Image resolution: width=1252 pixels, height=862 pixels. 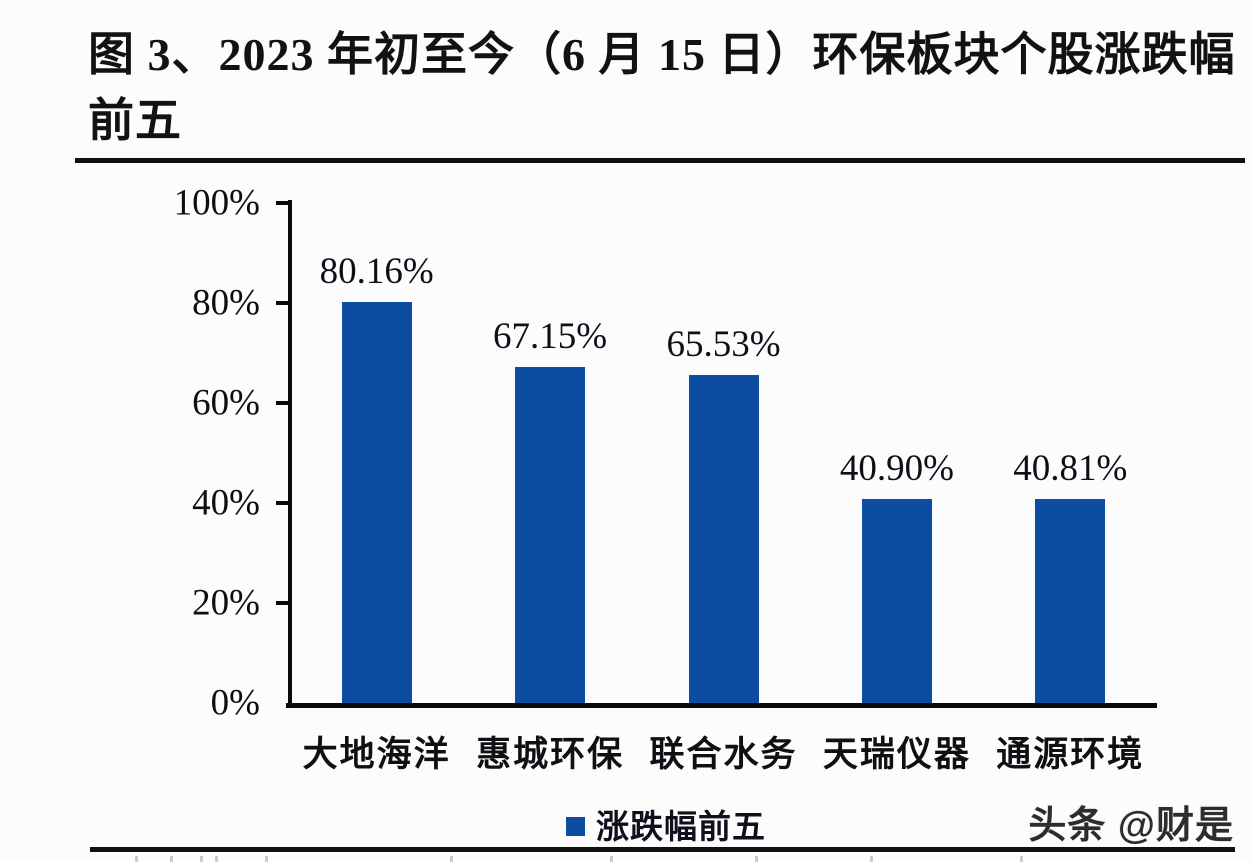 I want to click on bar-value-label: 80.16%, so click(x=376, y=272).